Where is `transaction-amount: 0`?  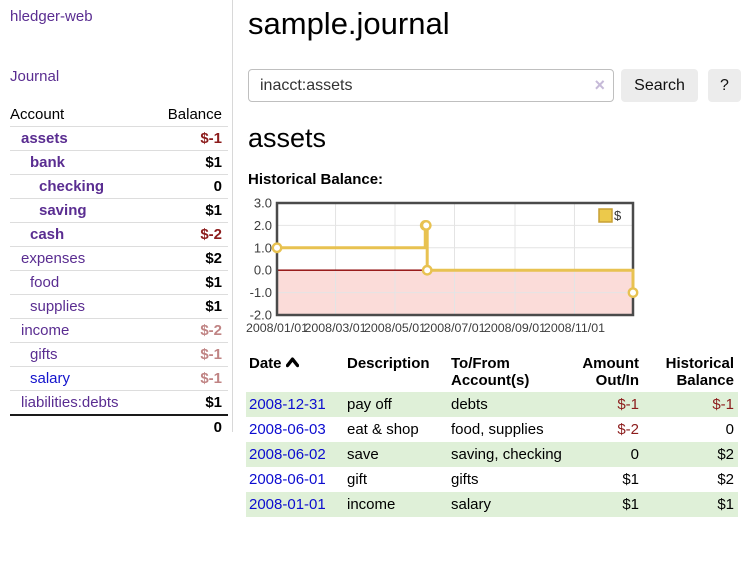
transaction-amount: 0 is located at coordinates (634, 454).